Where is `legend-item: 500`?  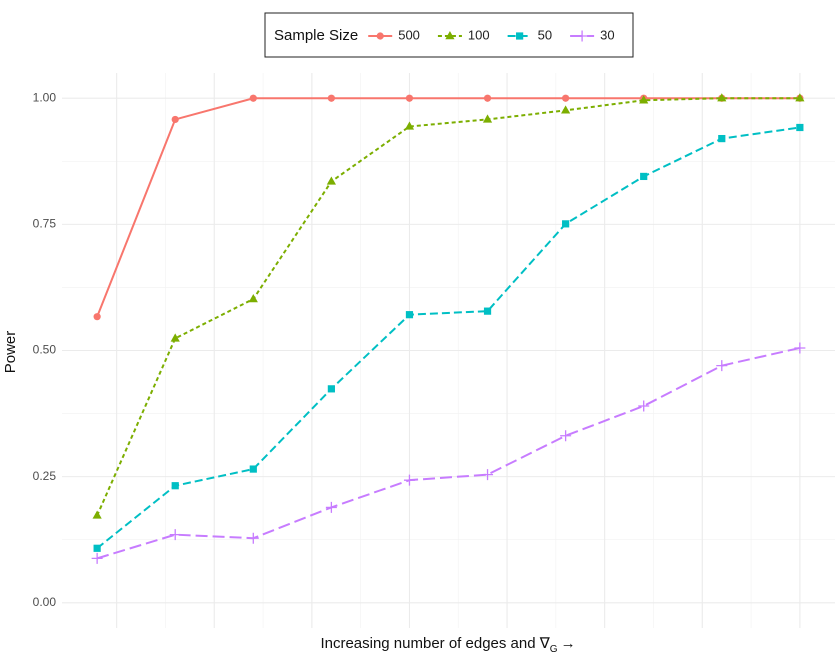
legend-item: 500 is located at coordinates (394, 34).